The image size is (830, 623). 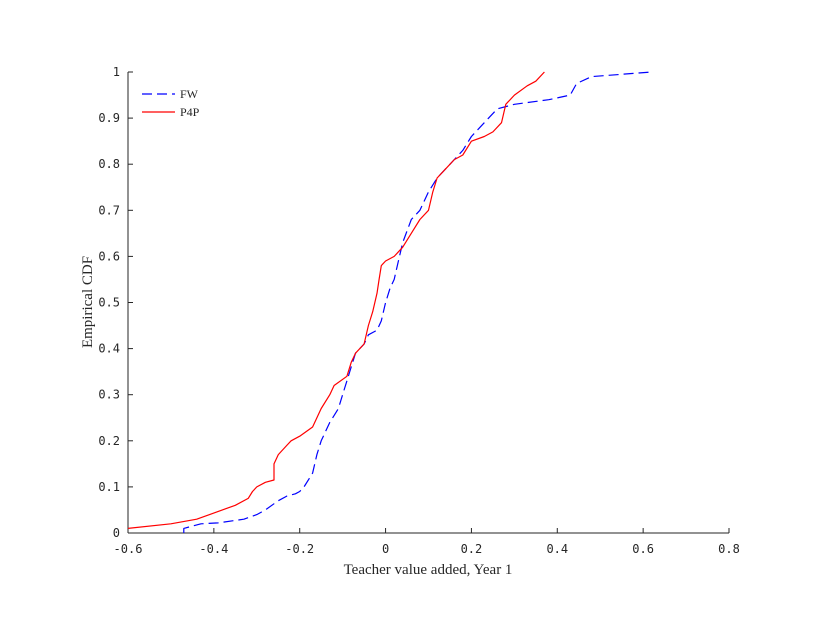 I want to click on x-tick-label: 0.2, so click(x=472, y=549).